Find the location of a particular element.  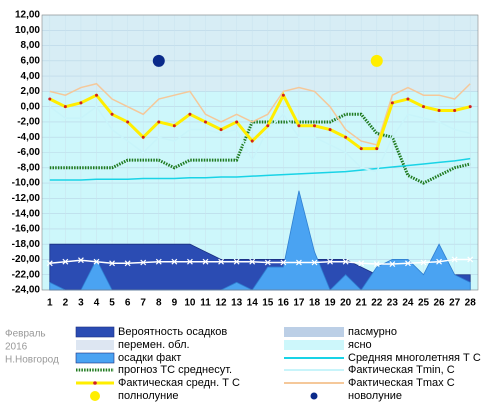

y-tick-label: -14,00 is located at coordinates (26, 213).